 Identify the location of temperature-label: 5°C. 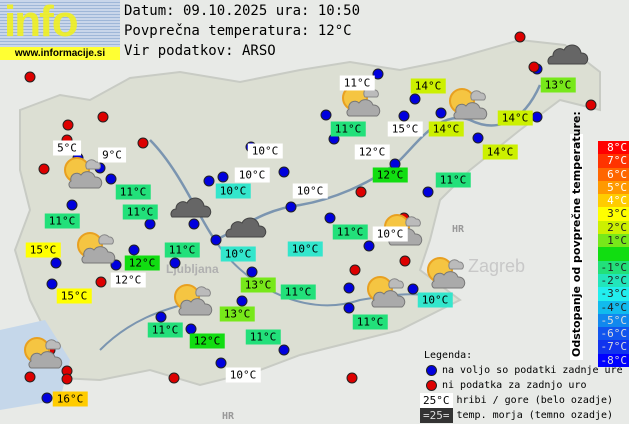
(67, 148).